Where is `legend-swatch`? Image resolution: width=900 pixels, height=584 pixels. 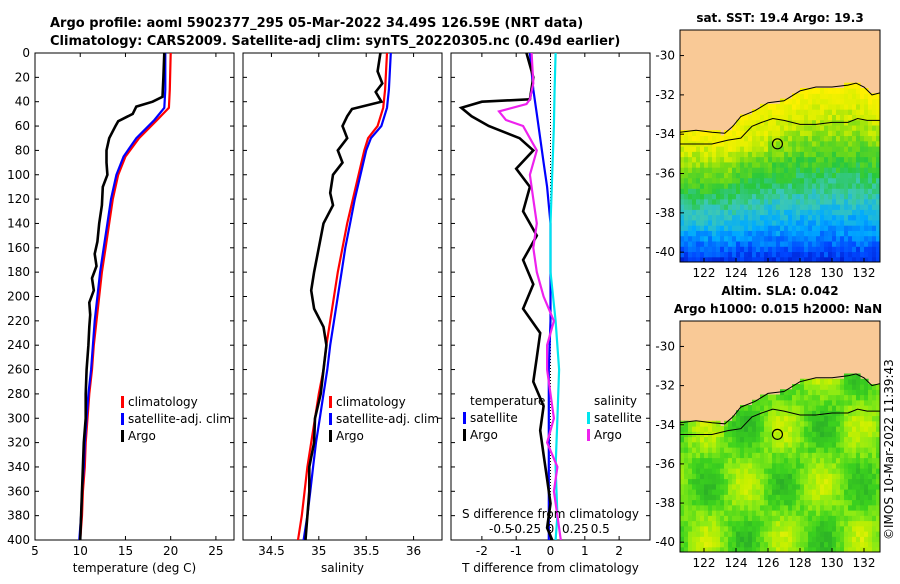 legend-swatch is located at coordinates (122, 436).